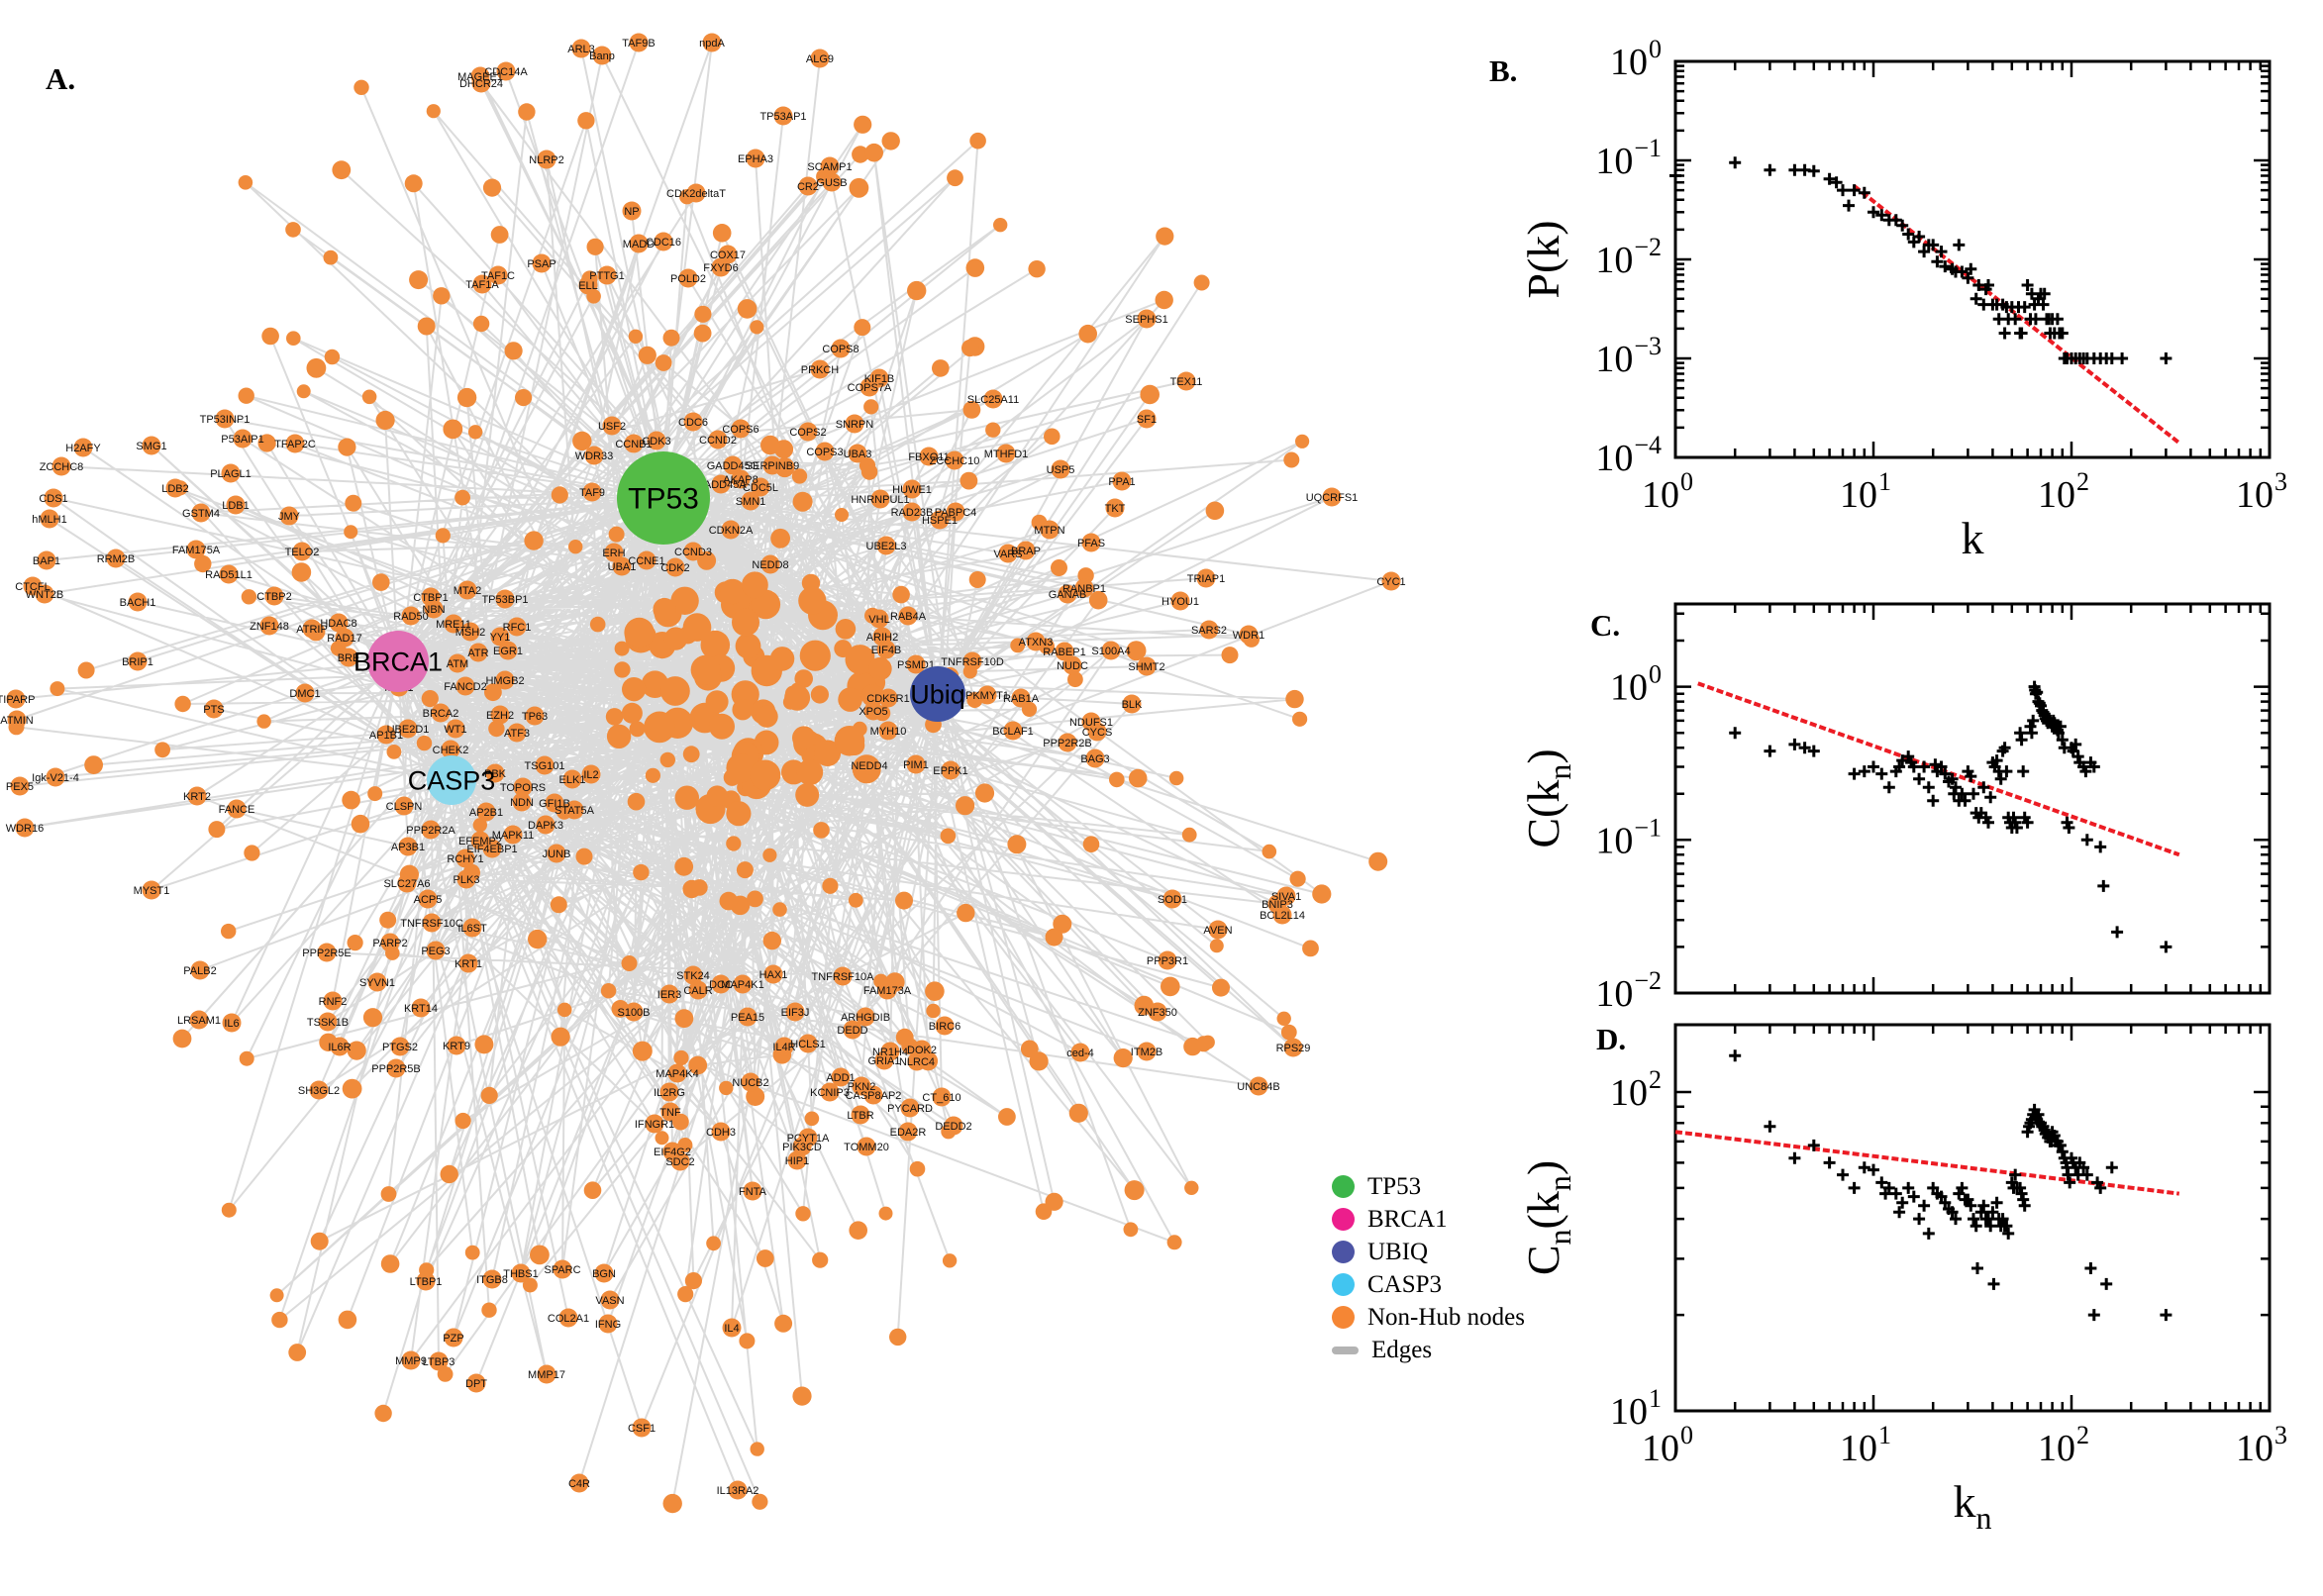  What do you see at coordinates (453, 1339) in the screenshot?
I see `network-node-label: PZP` at bounding box center [453, 1339].